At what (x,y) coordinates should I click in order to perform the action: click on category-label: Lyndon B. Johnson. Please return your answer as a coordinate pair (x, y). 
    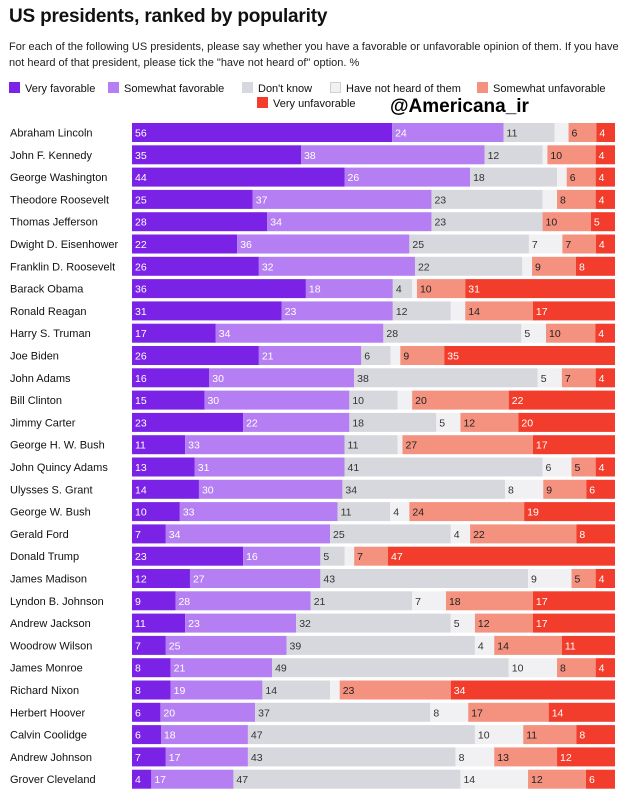
    Looking at the image, I should click on (57, 602).